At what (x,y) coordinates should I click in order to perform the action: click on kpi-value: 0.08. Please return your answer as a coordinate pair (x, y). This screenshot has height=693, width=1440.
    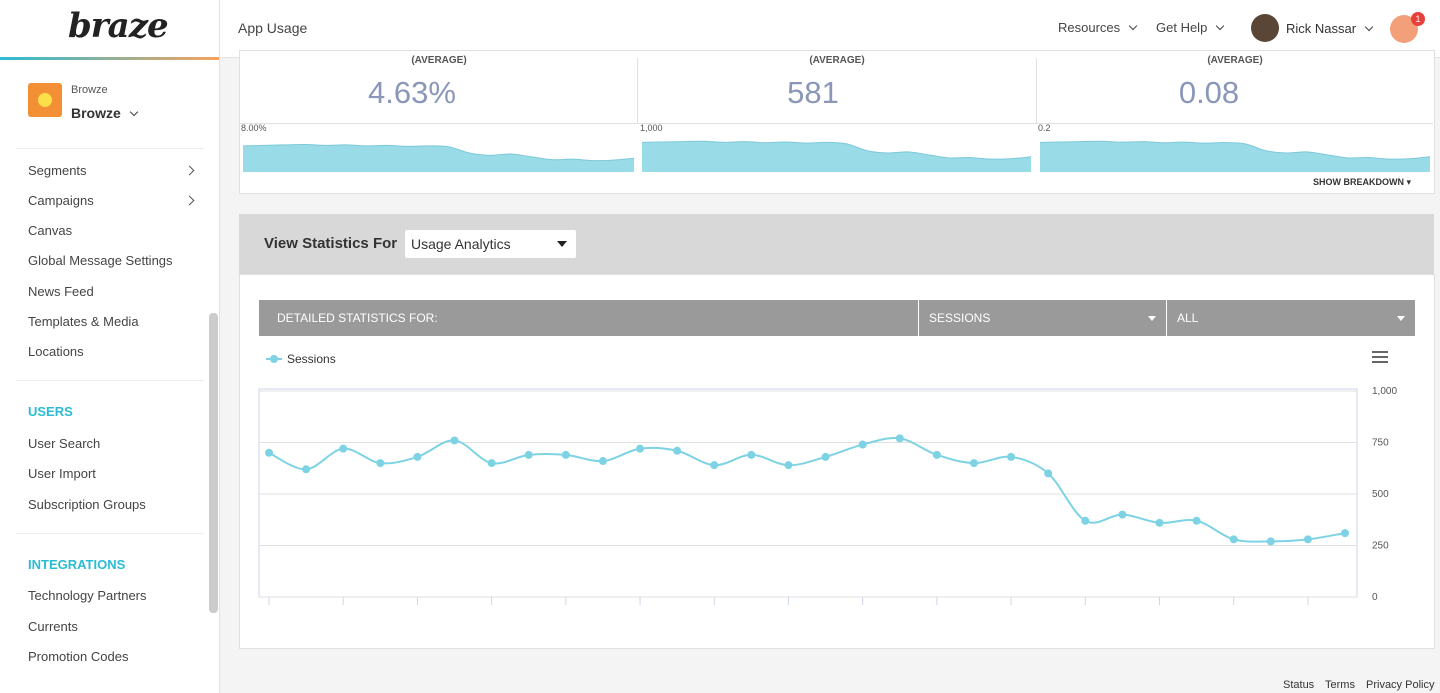
    Looking at the image, I should click on (1209, 92).